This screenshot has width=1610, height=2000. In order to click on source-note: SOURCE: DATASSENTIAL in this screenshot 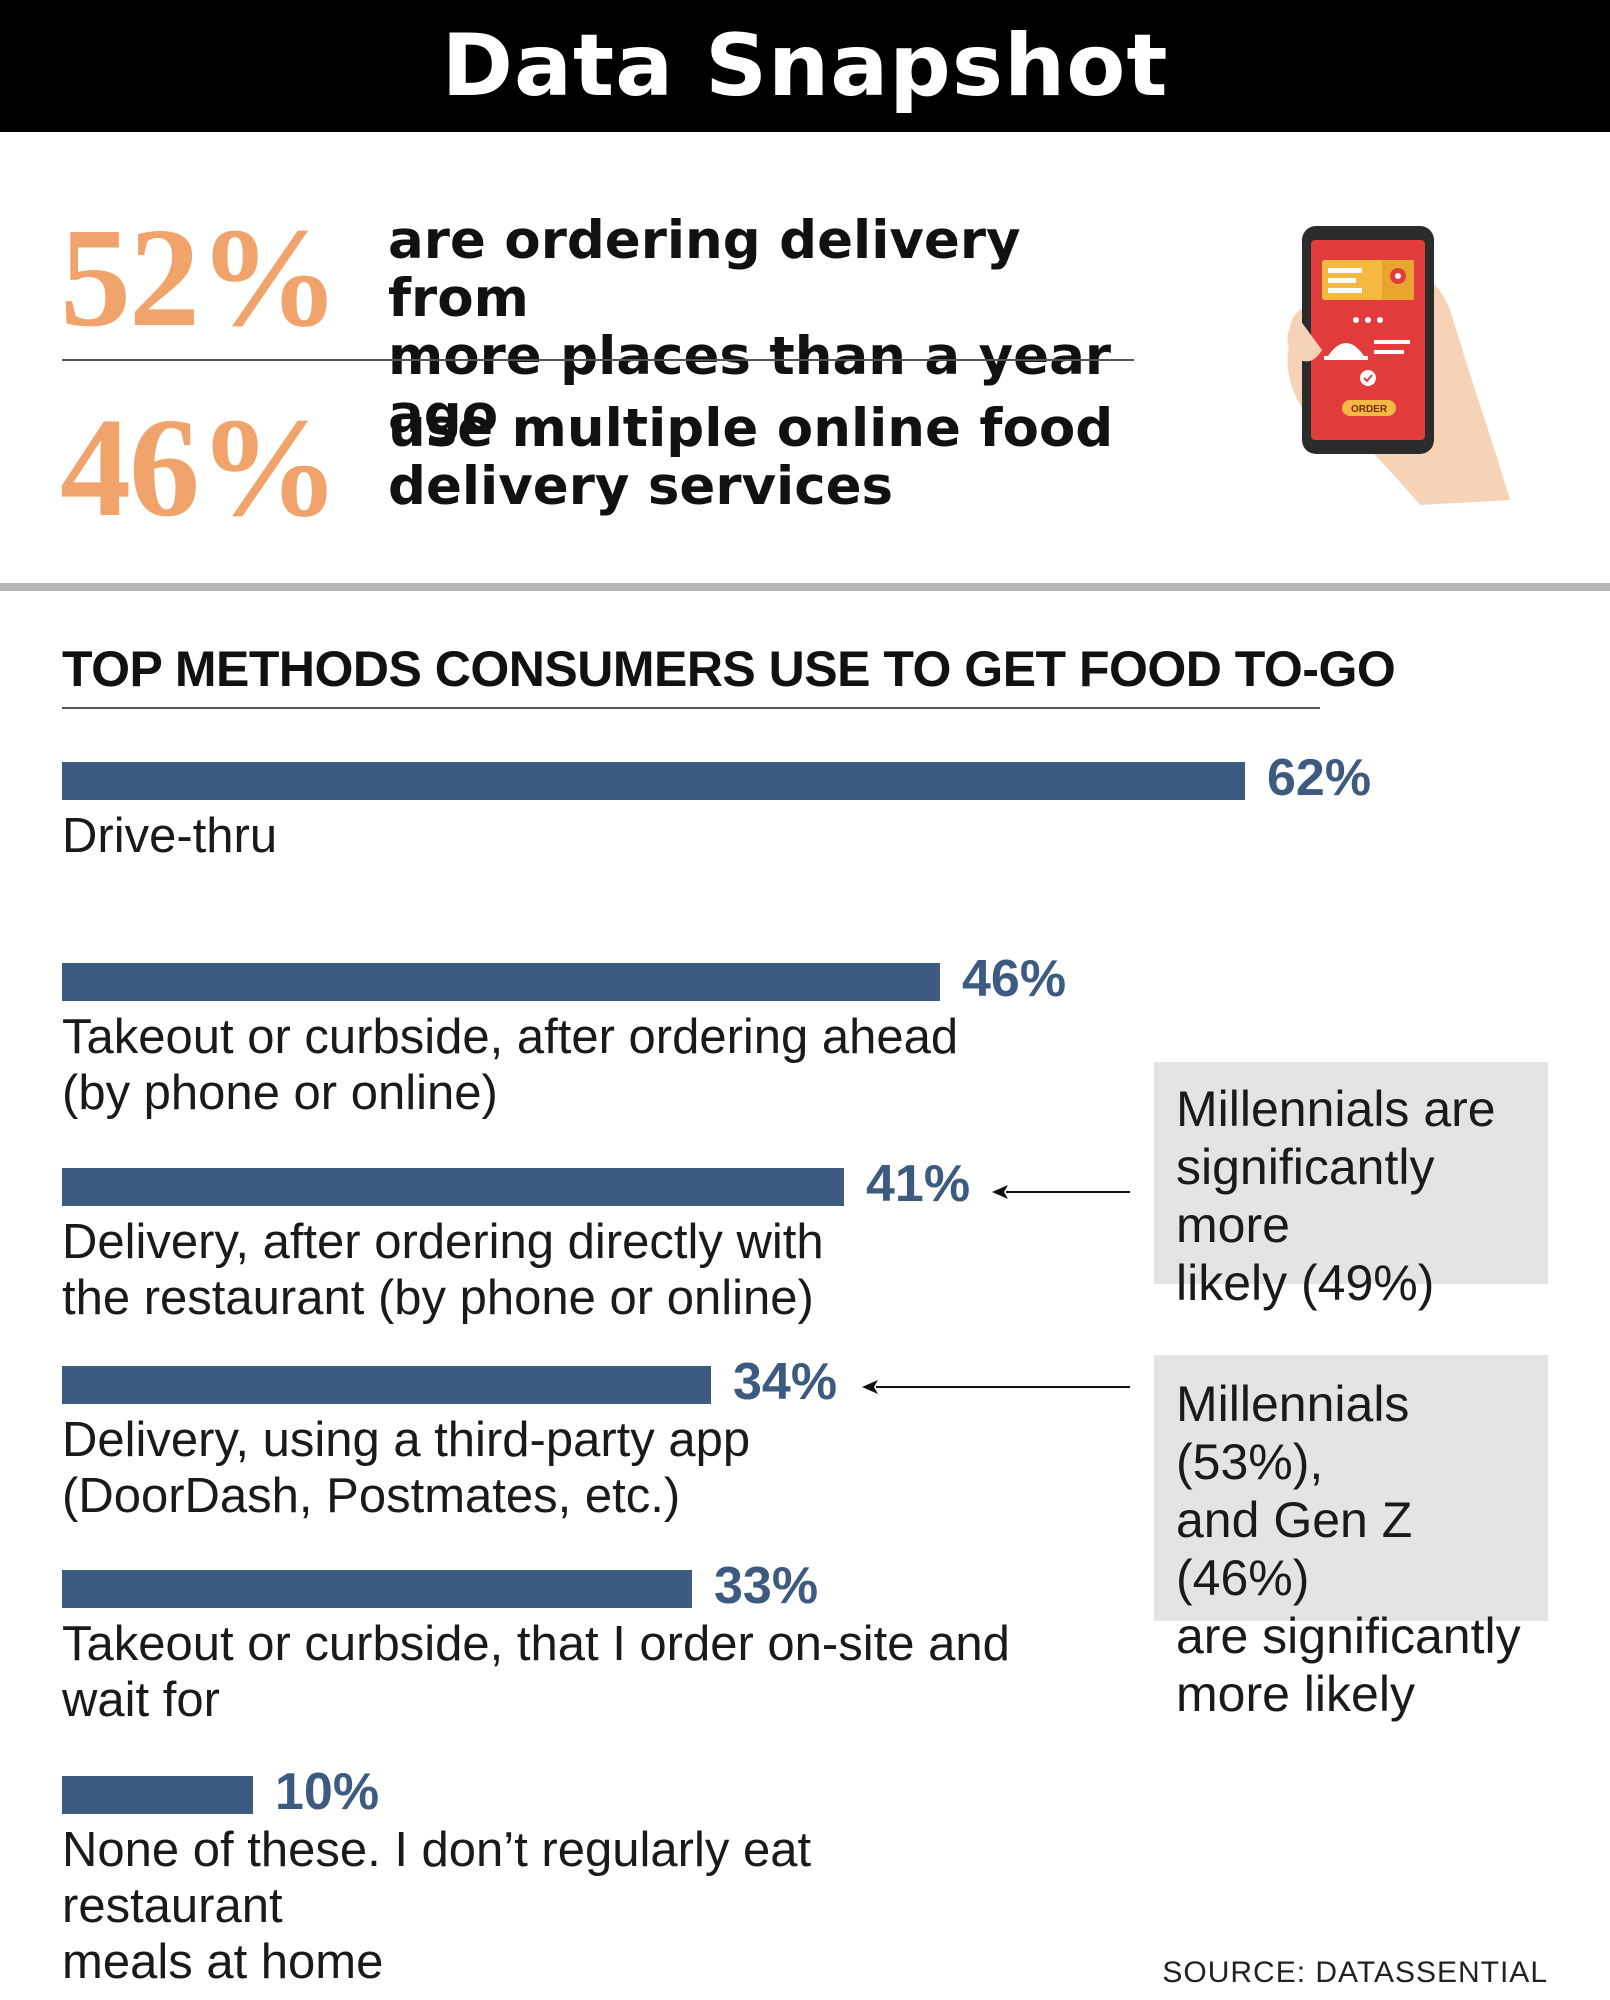, I will do `click(1355, 1972)`.